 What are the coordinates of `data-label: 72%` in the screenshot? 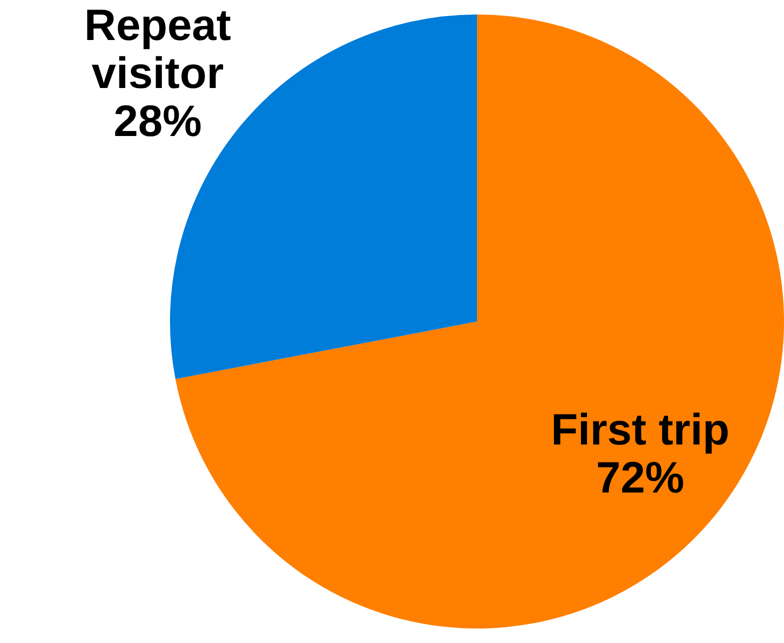 It's located at (640, 478).